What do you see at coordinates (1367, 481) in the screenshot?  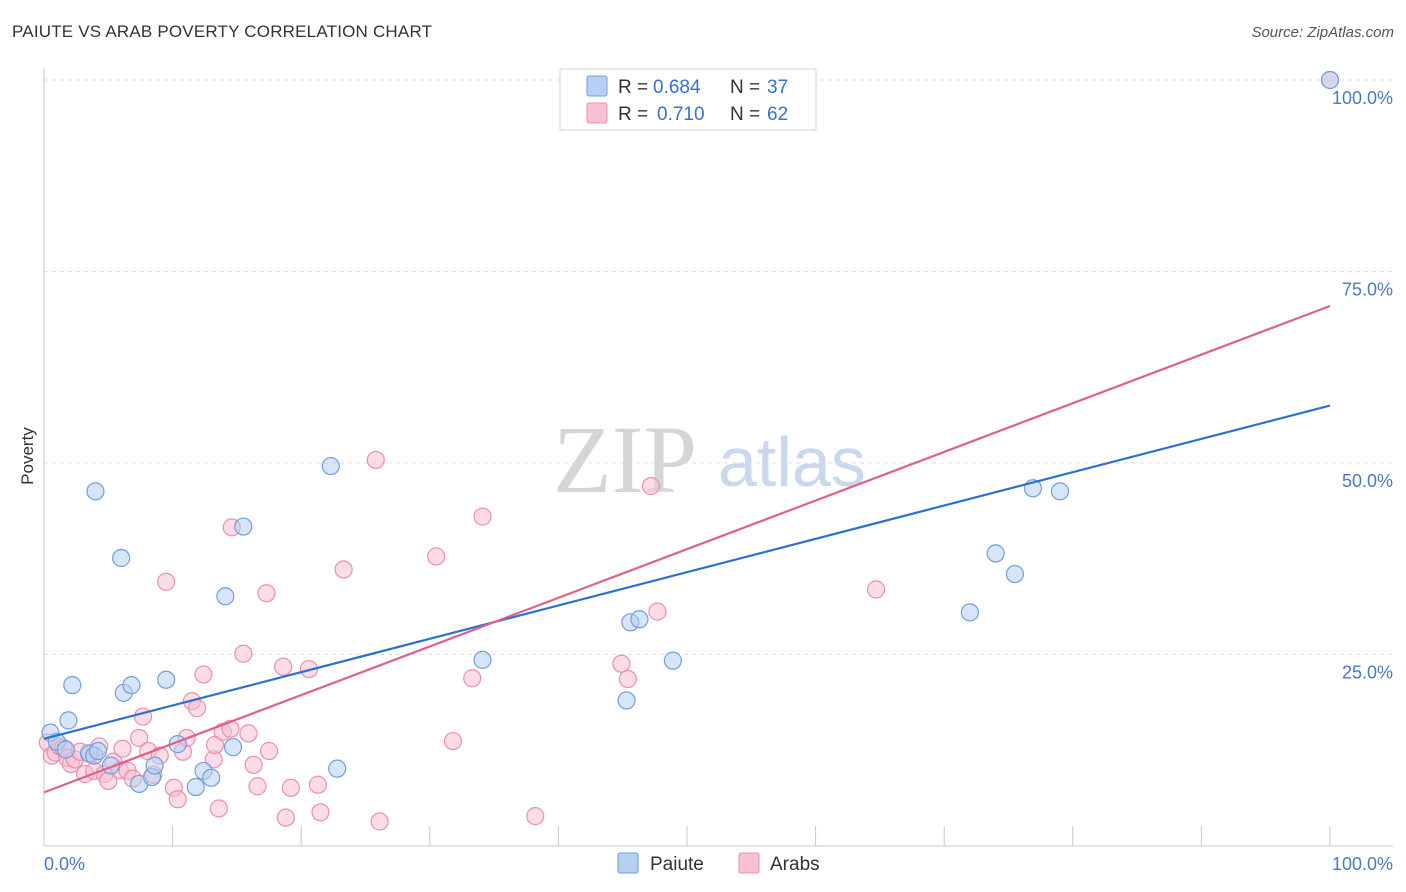 I see `y-tick-label: 50.0%` at bounding box center [1367, 481].